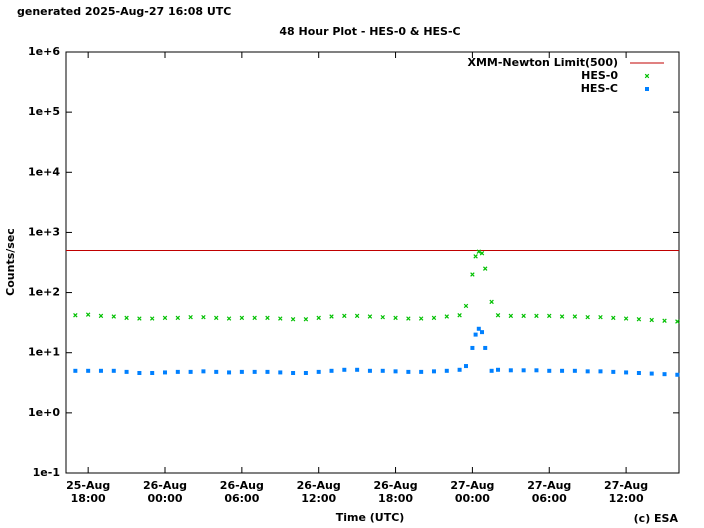 This screenshot has width=704, height=528. I want to click on y-axis-label: Counts/sec, so click(10, 262).